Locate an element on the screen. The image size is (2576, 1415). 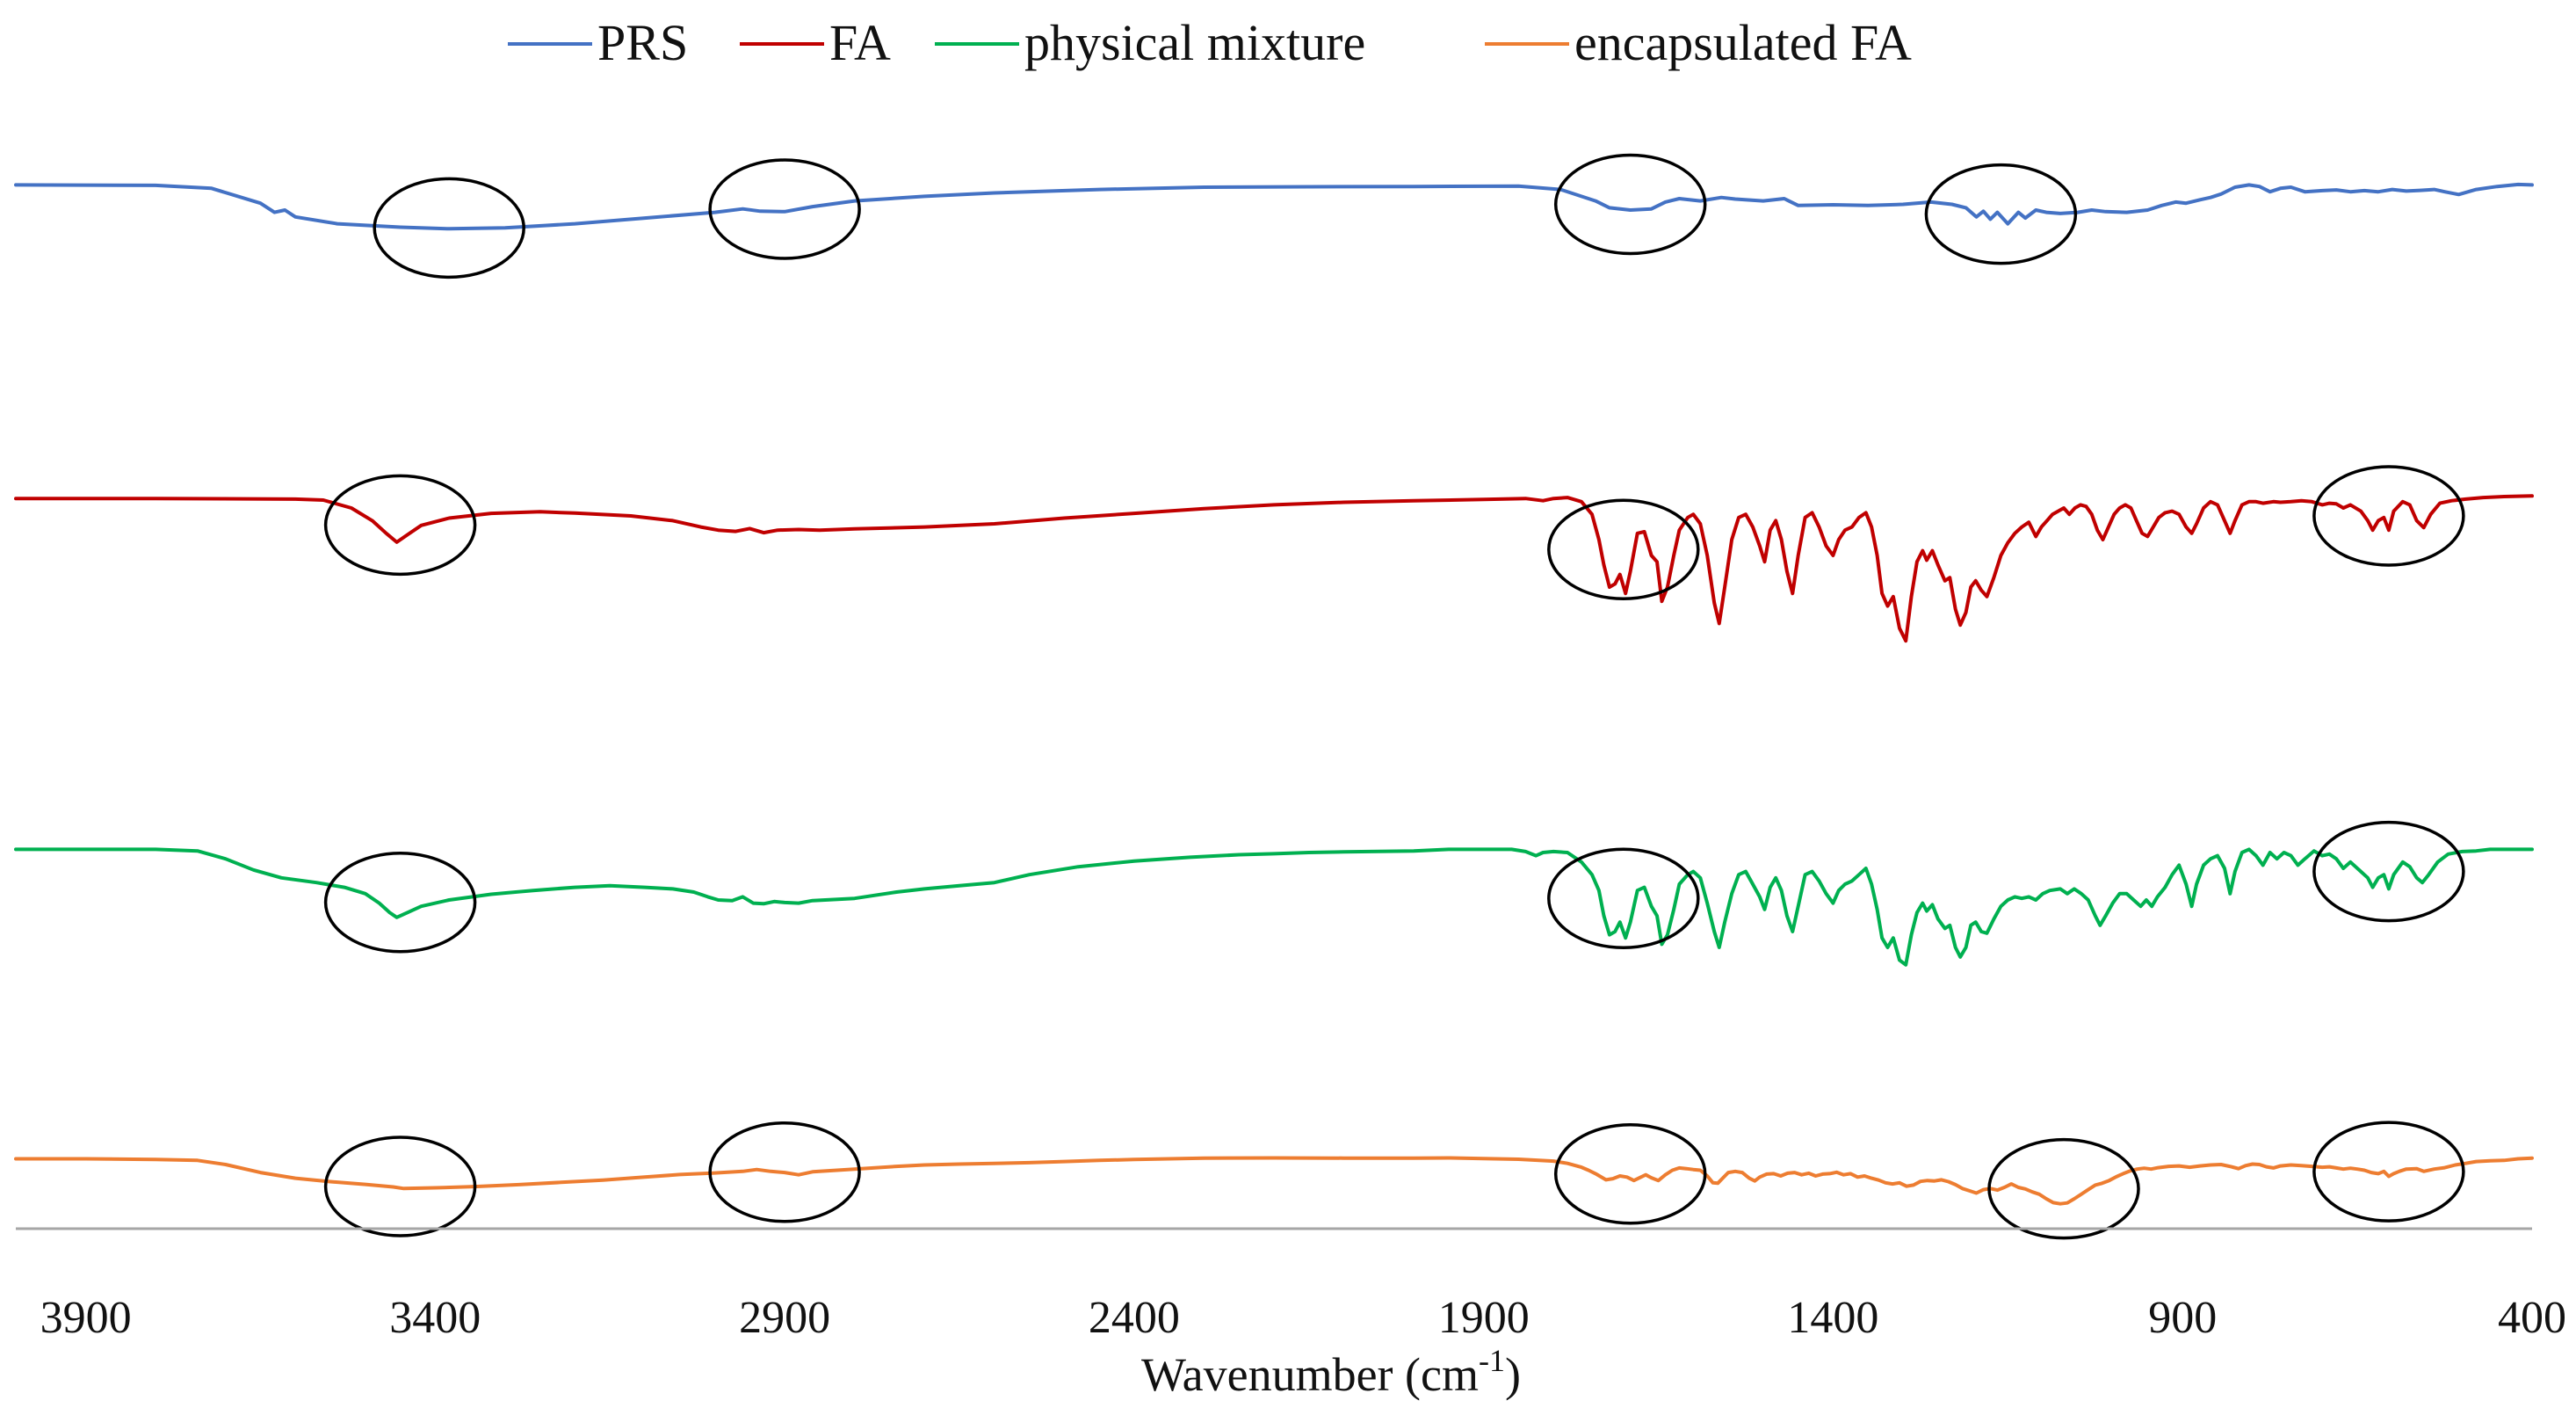
legend: PRS FA physical mixture encapsulated FA is located at coordinates (1210, 43).